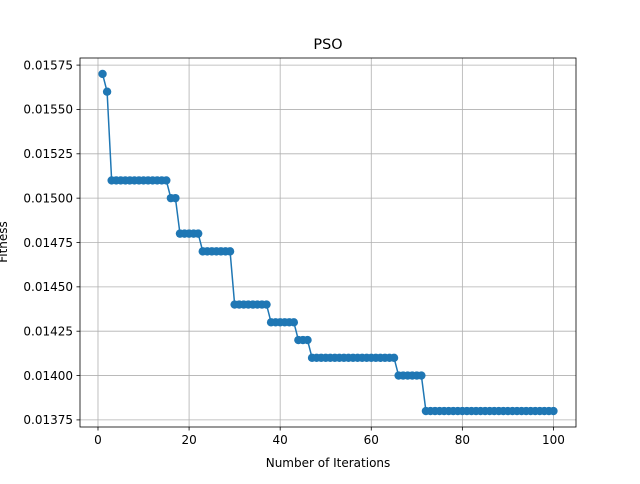 This screenshot has width=640, height=484. I want to click on y-tick-label: 0.01525, so click(48, 154).